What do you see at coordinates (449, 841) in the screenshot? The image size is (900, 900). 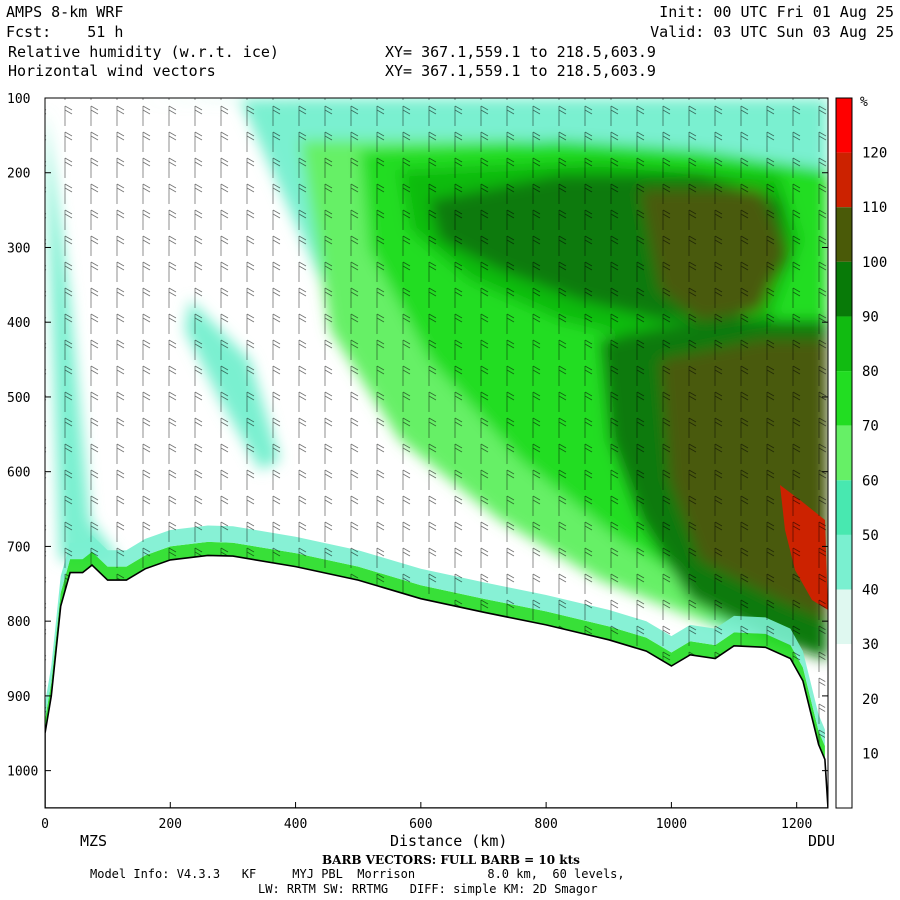 I see `x-axis-label: Distance (km)` at bounding box center [449, 841].